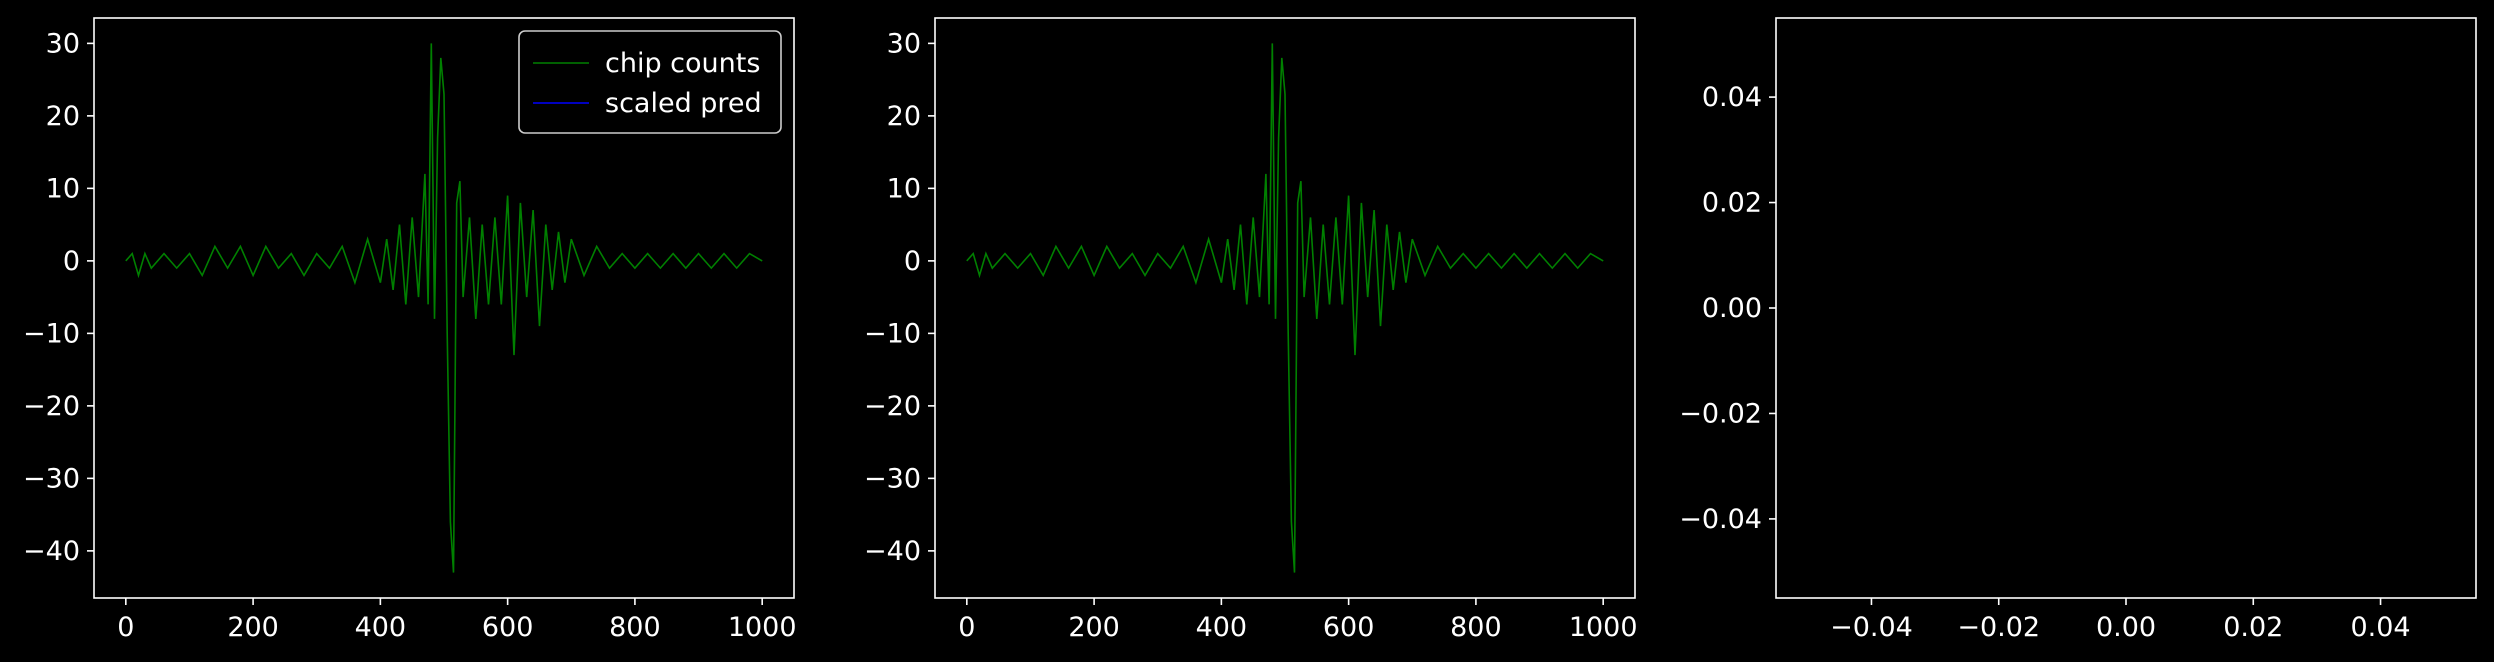 The height and width of the screenshot is (662, 2494). I want to click on right-x-tick-label: 0.04, so click(2380, 627).